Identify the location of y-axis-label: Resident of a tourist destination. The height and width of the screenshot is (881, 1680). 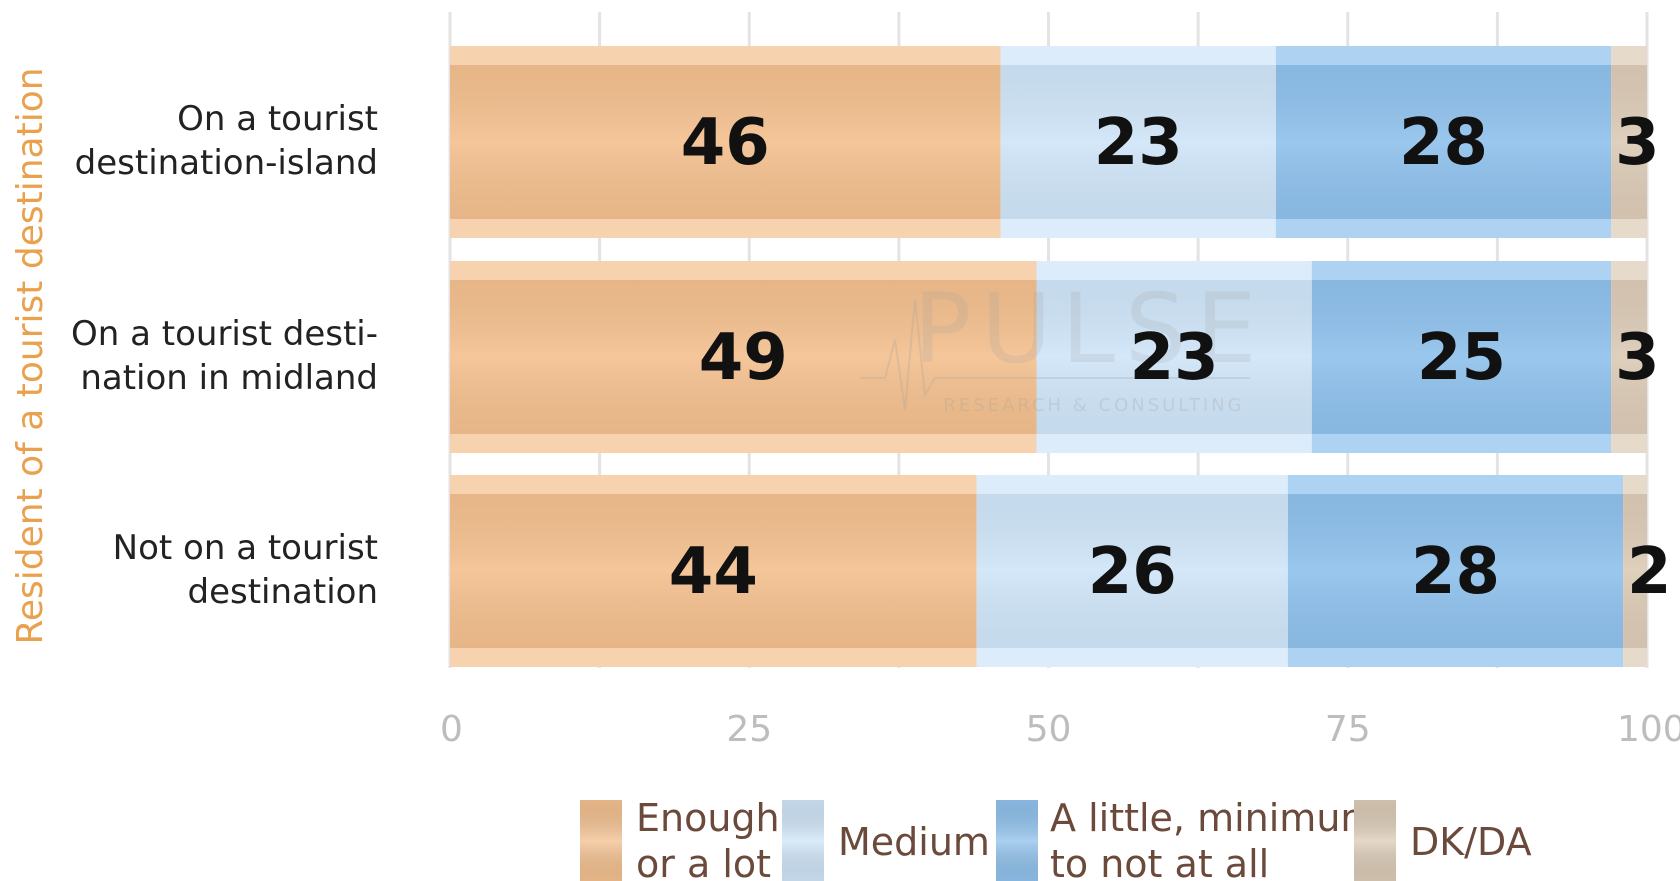
(30, 355).